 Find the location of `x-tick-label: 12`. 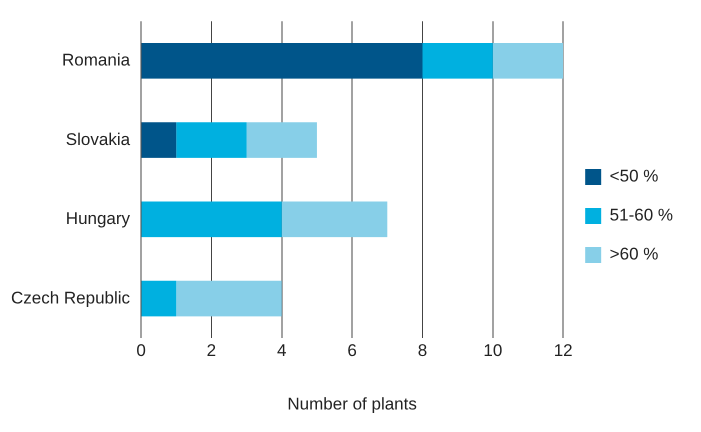

x-tick-label: 12 is located at coordinates (563, 350).